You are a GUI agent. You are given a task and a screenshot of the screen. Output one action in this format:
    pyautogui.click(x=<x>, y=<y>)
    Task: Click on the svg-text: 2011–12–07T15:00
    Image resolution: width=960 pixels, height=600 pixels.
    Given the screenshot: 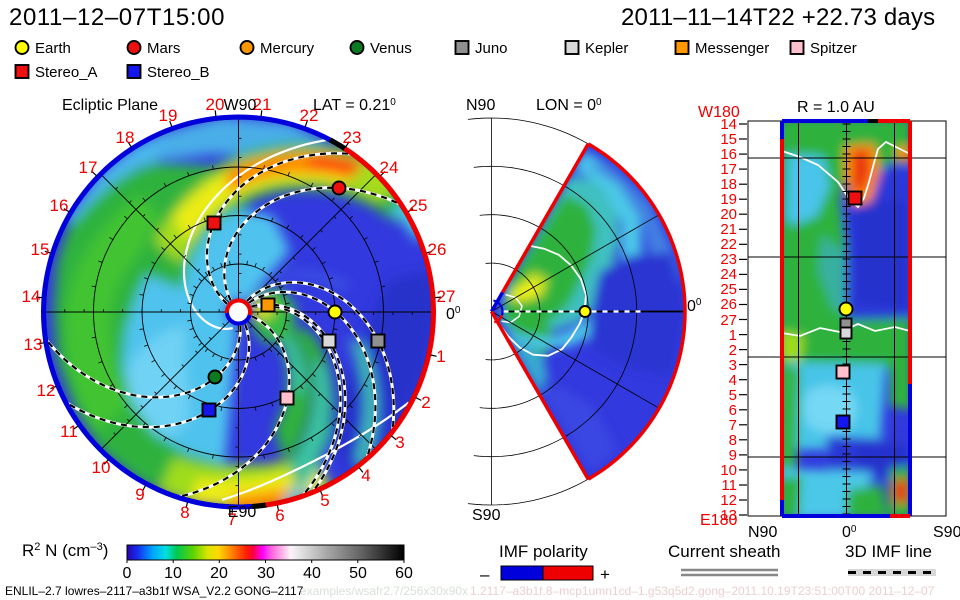 What is the action you would take?
    pyautogui.click(x=117, y=17)
    